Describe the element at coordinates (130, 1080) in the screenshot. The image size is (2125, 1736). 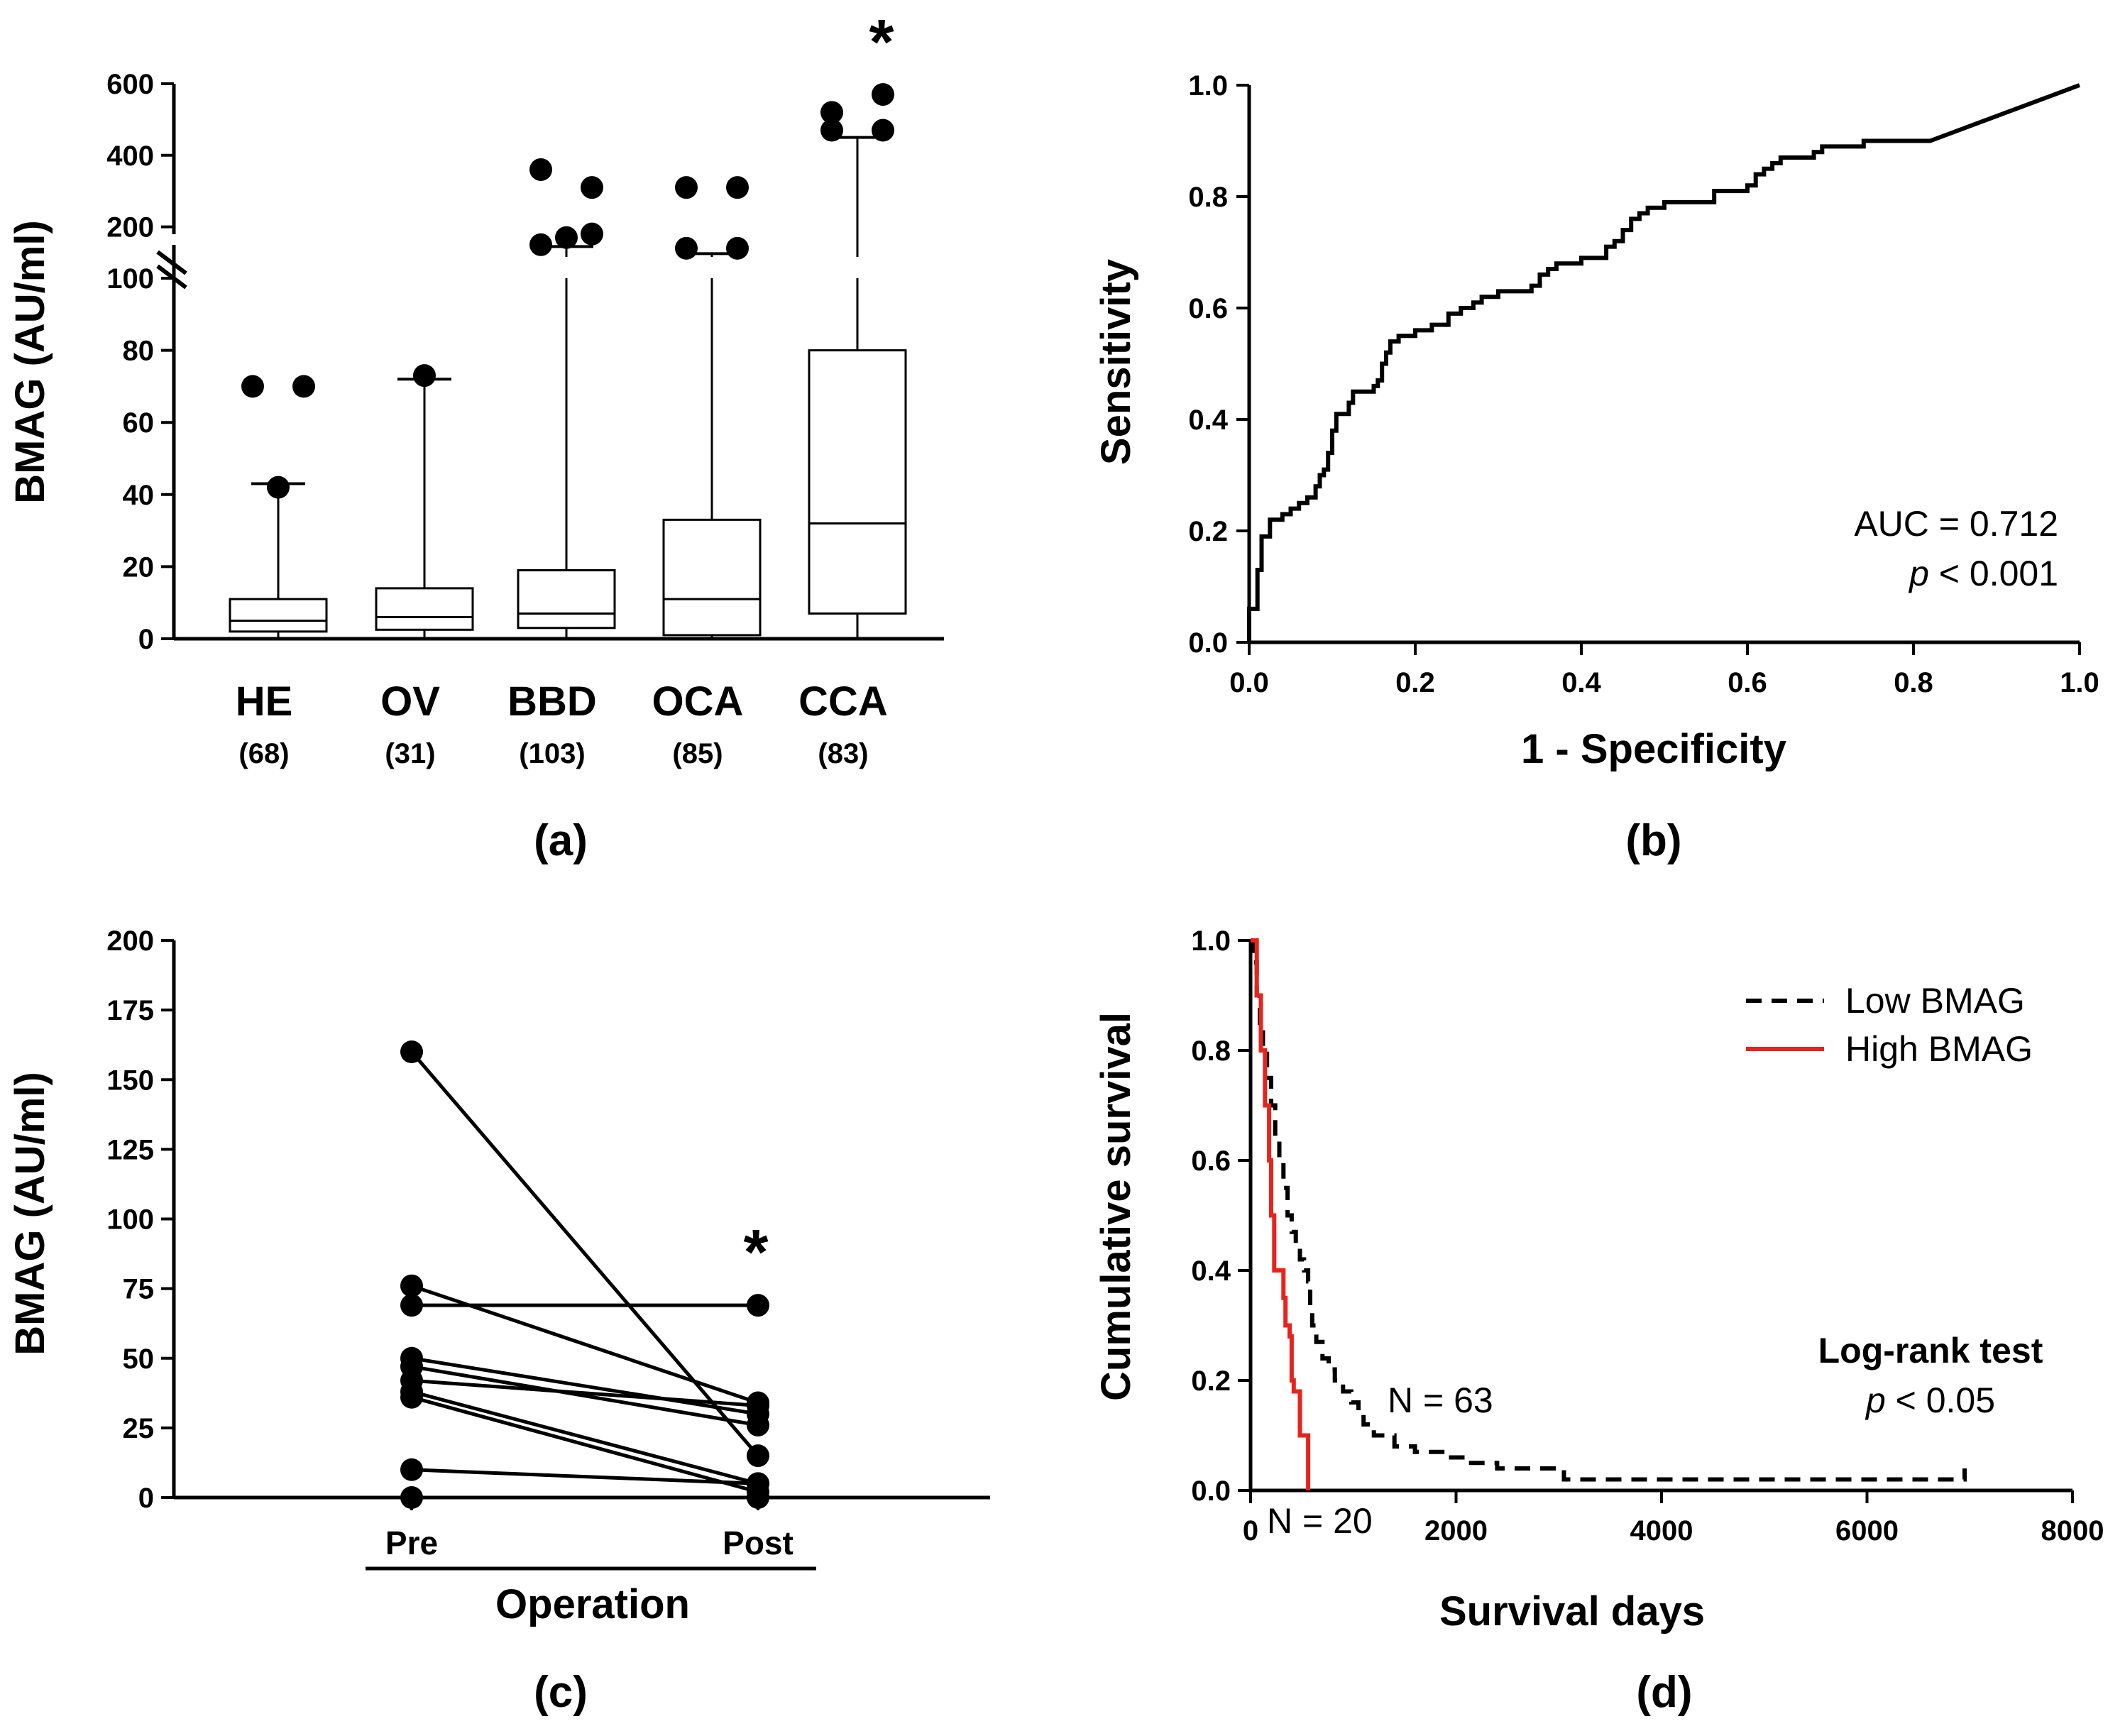
I see `panel-c-ytick-label: 150` at that location.